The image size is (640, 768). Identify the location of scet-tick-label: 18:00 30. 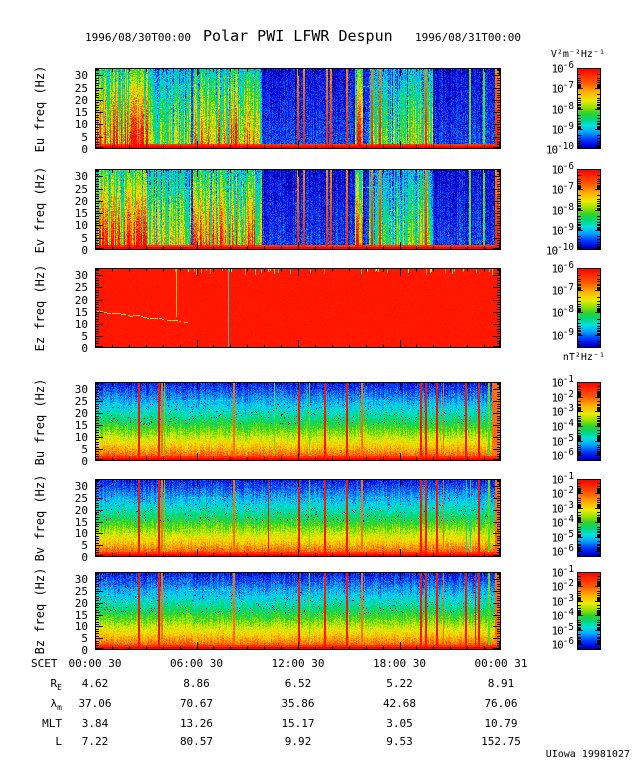
(399, 663).